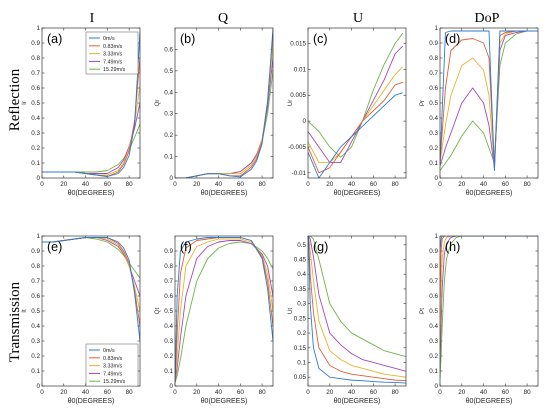  What do you see at coordinates (54, 247) in the screenshot?
I see `panel-label: (e)` at bounding box center [54, 247].